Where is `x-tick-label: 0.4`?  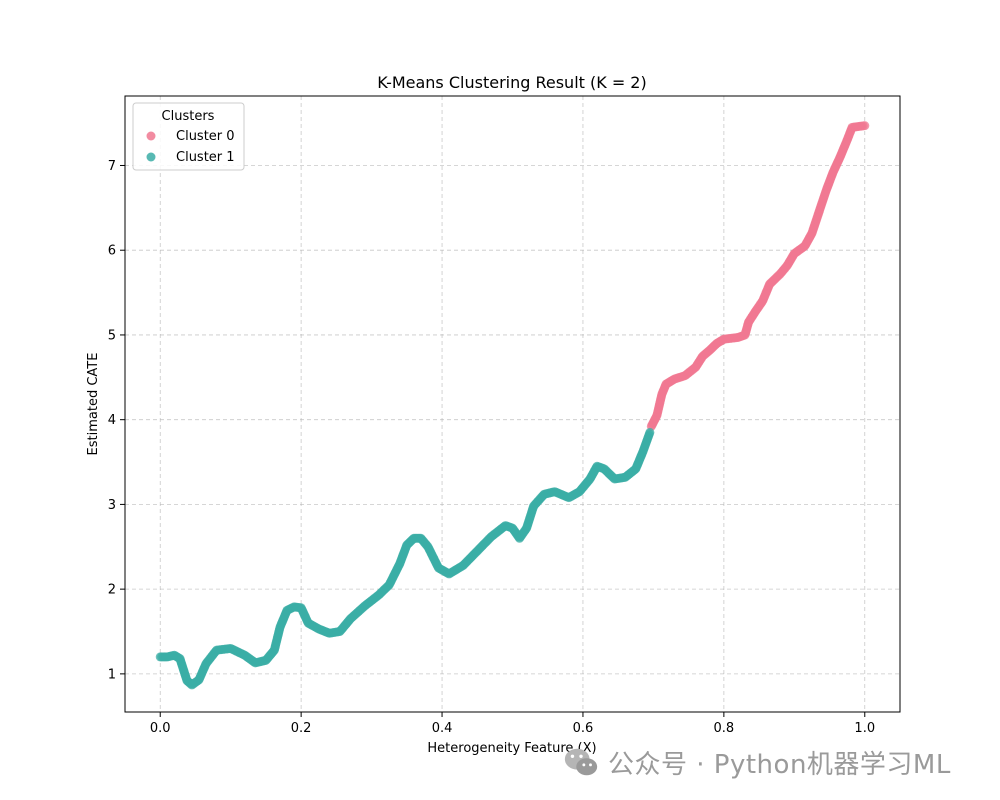 x-tick-label: 0.4 is located at coordinates (442, 728).